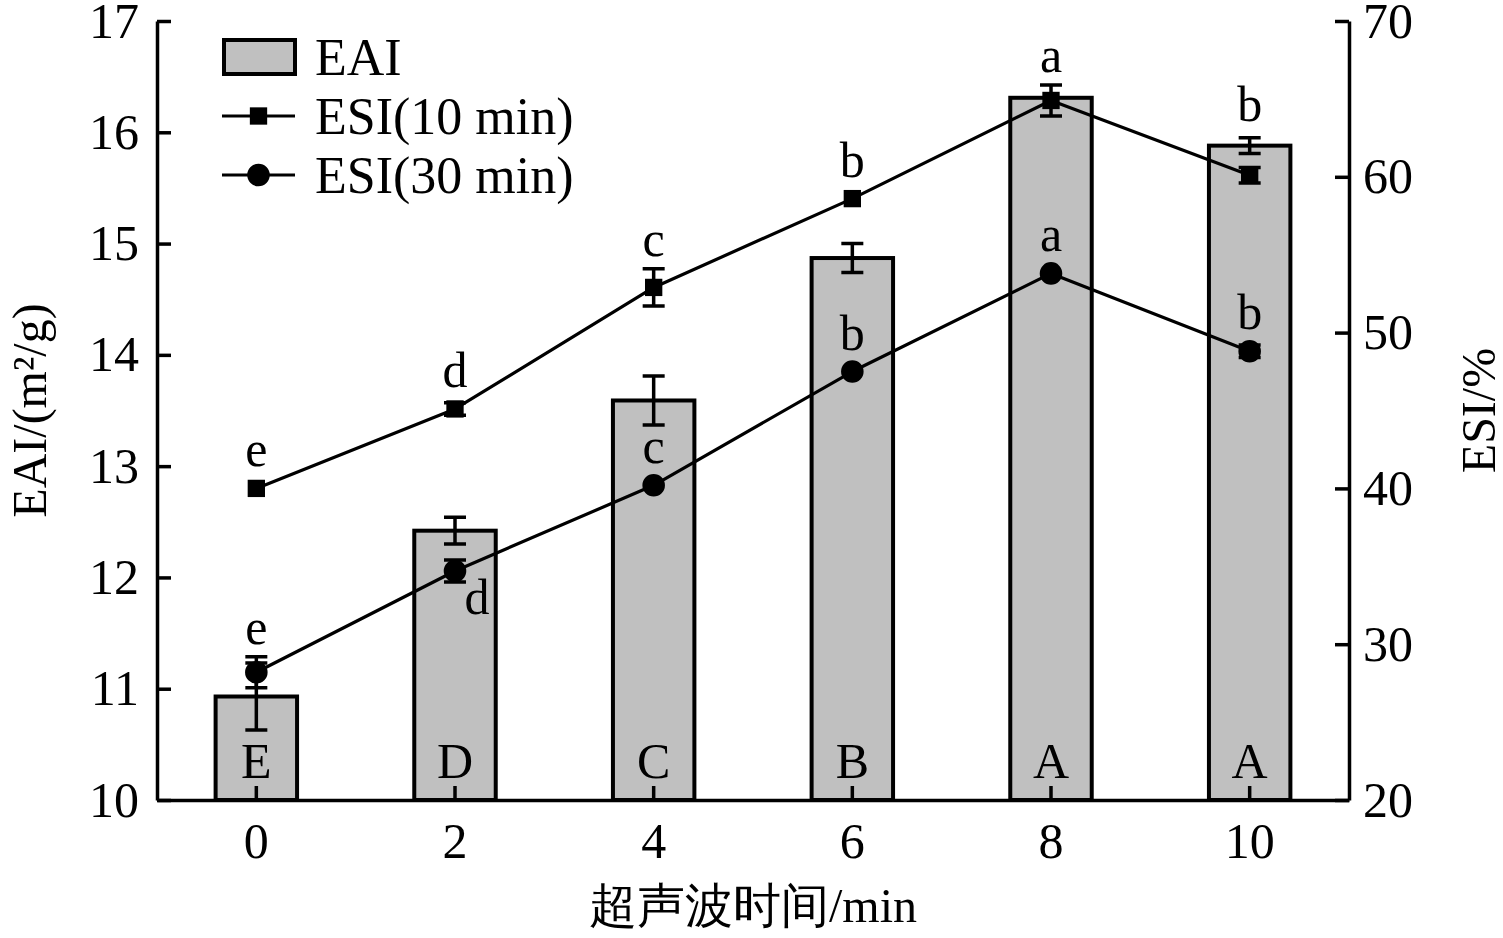 The width and height of the screenshot is (1503, 938). What do you see at coordinates (1388, 643) in the screenshot?
I see `y2-tick-label: 30` at bounding box center [1388, 643].